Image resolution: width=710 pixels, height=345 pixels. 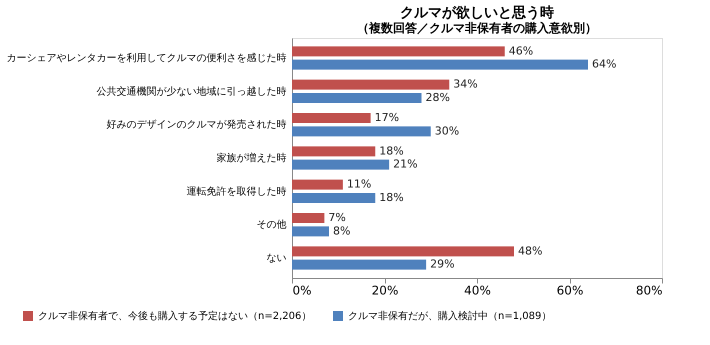 What do you see at coordinates (450, 316) in the screenshot?
I see `legend-label: クルマ非保有だが、購入検討中（n=1,089）` at bounding box center [450, 316].